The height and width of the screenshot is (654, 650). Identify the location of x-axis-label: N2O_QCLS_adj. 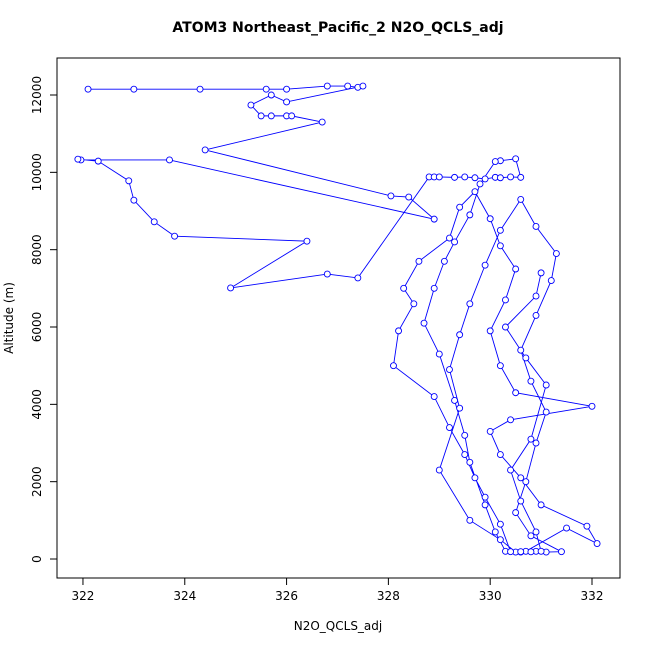
(338, 626).